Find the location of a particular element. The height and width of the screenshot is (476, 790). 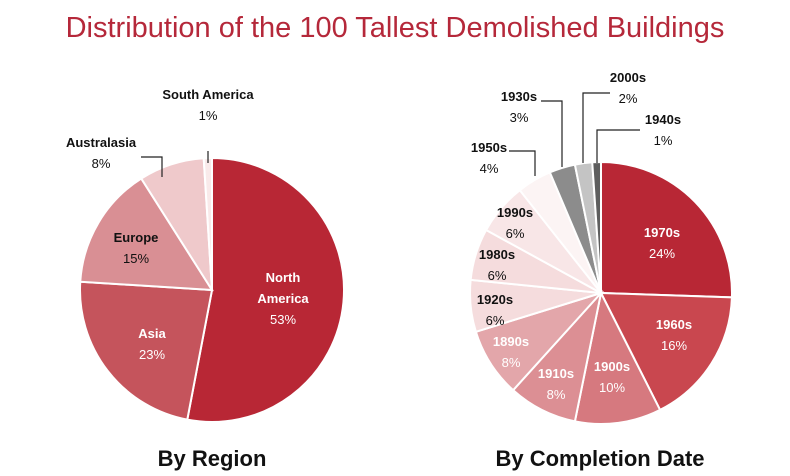

leader-line-1950s is located at coordinates (522, 163).